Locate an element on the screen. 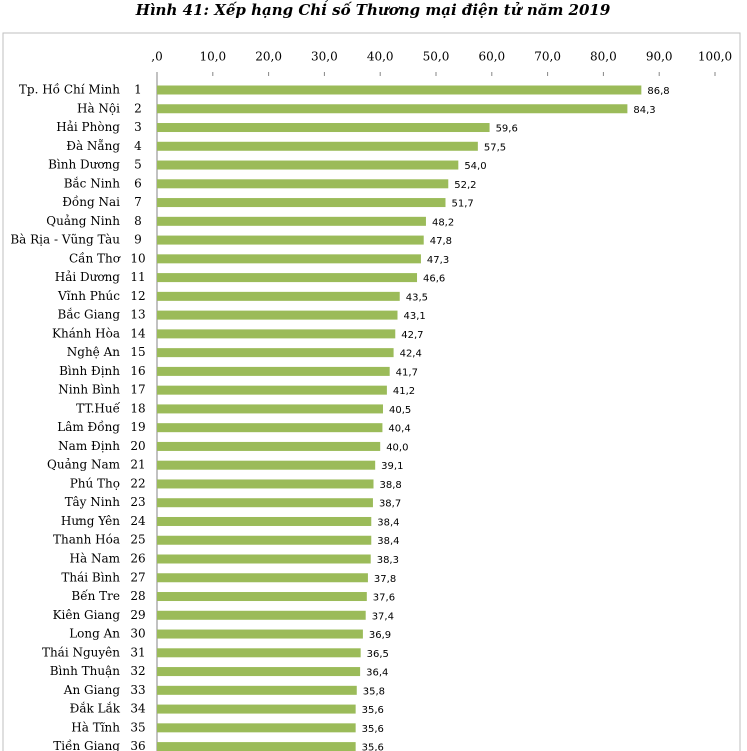 The height and width of the screenshot is (751, 747). value-label: 38,7 is located at coordinates (390, 504).